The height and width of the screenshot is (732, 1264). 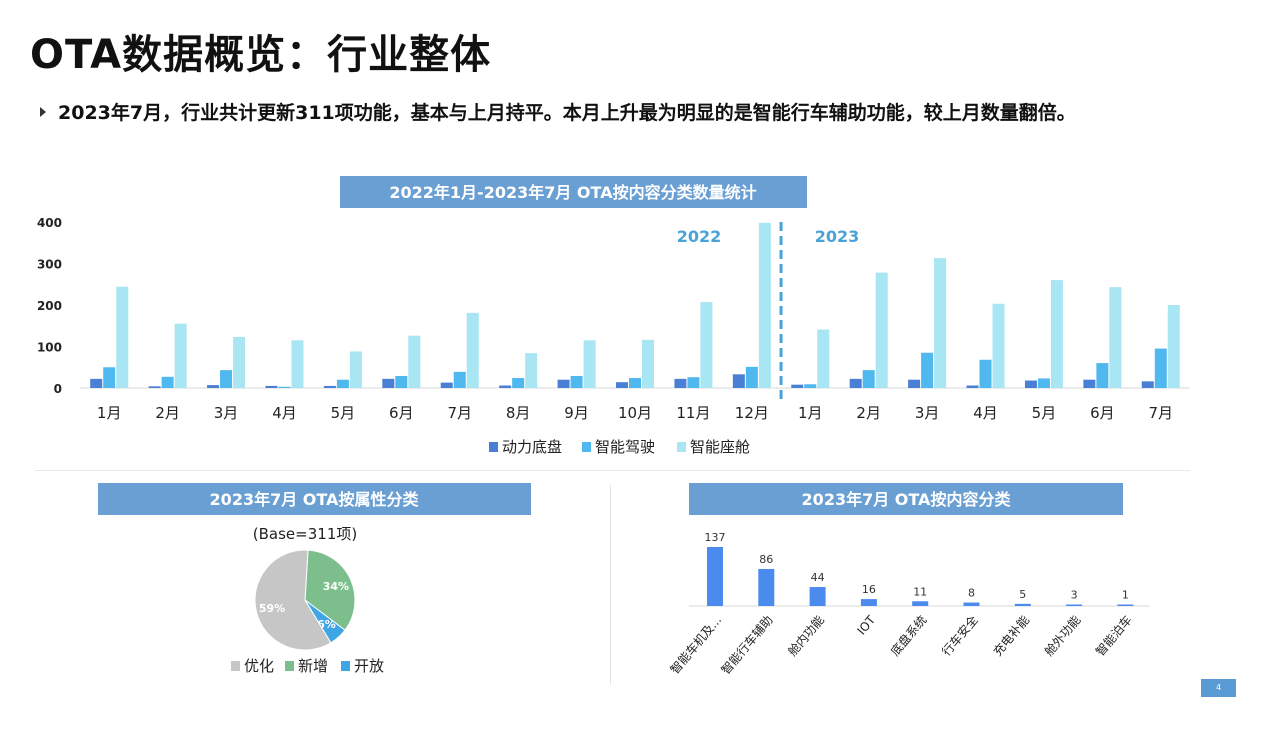 I want to click on y-tick-label: 200, so click(x=49, y=306).